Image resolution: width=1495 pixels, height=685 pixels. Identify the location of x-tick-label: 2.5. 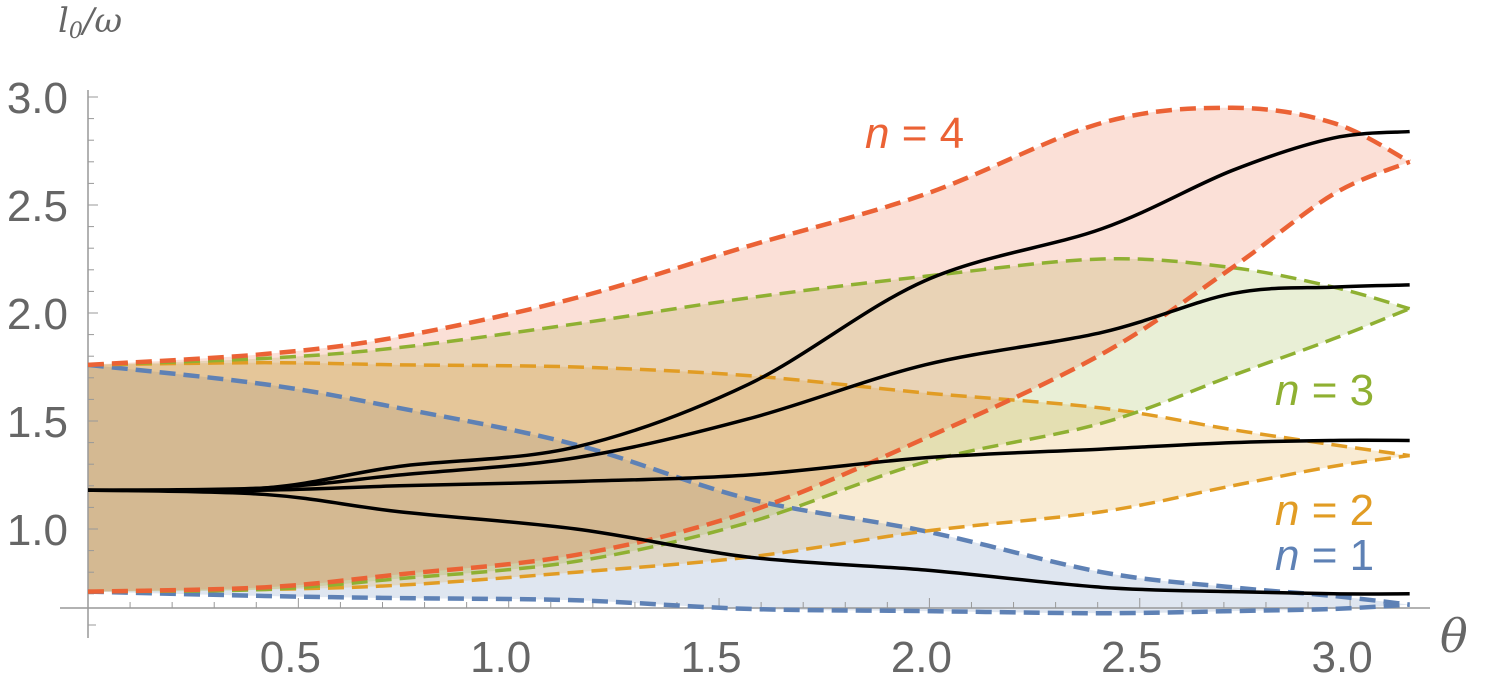
(1131, 657).